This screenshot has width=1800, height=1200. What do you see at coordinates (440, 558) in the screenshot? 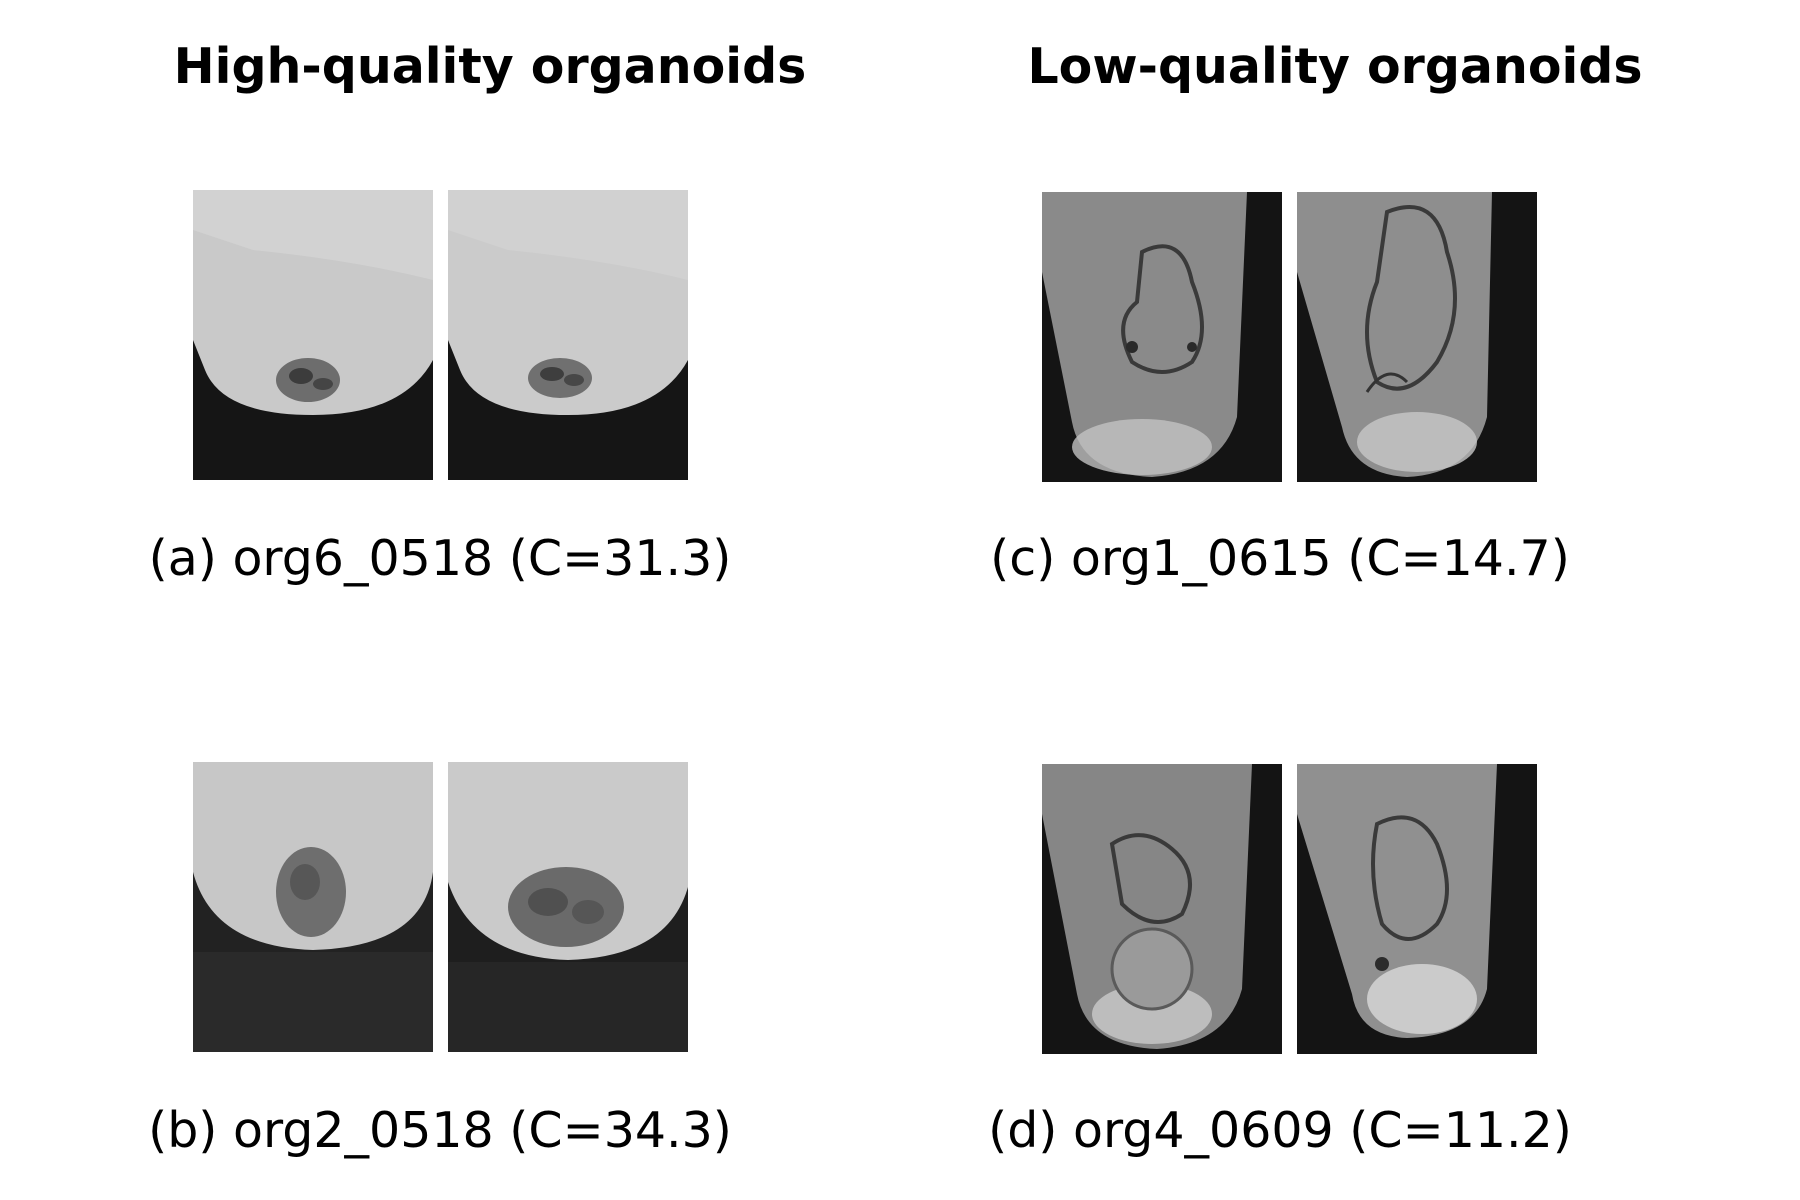
I see `panel-a-caption: (a) org6_0518 (C=31.3)` at bounding box center [440, 558].